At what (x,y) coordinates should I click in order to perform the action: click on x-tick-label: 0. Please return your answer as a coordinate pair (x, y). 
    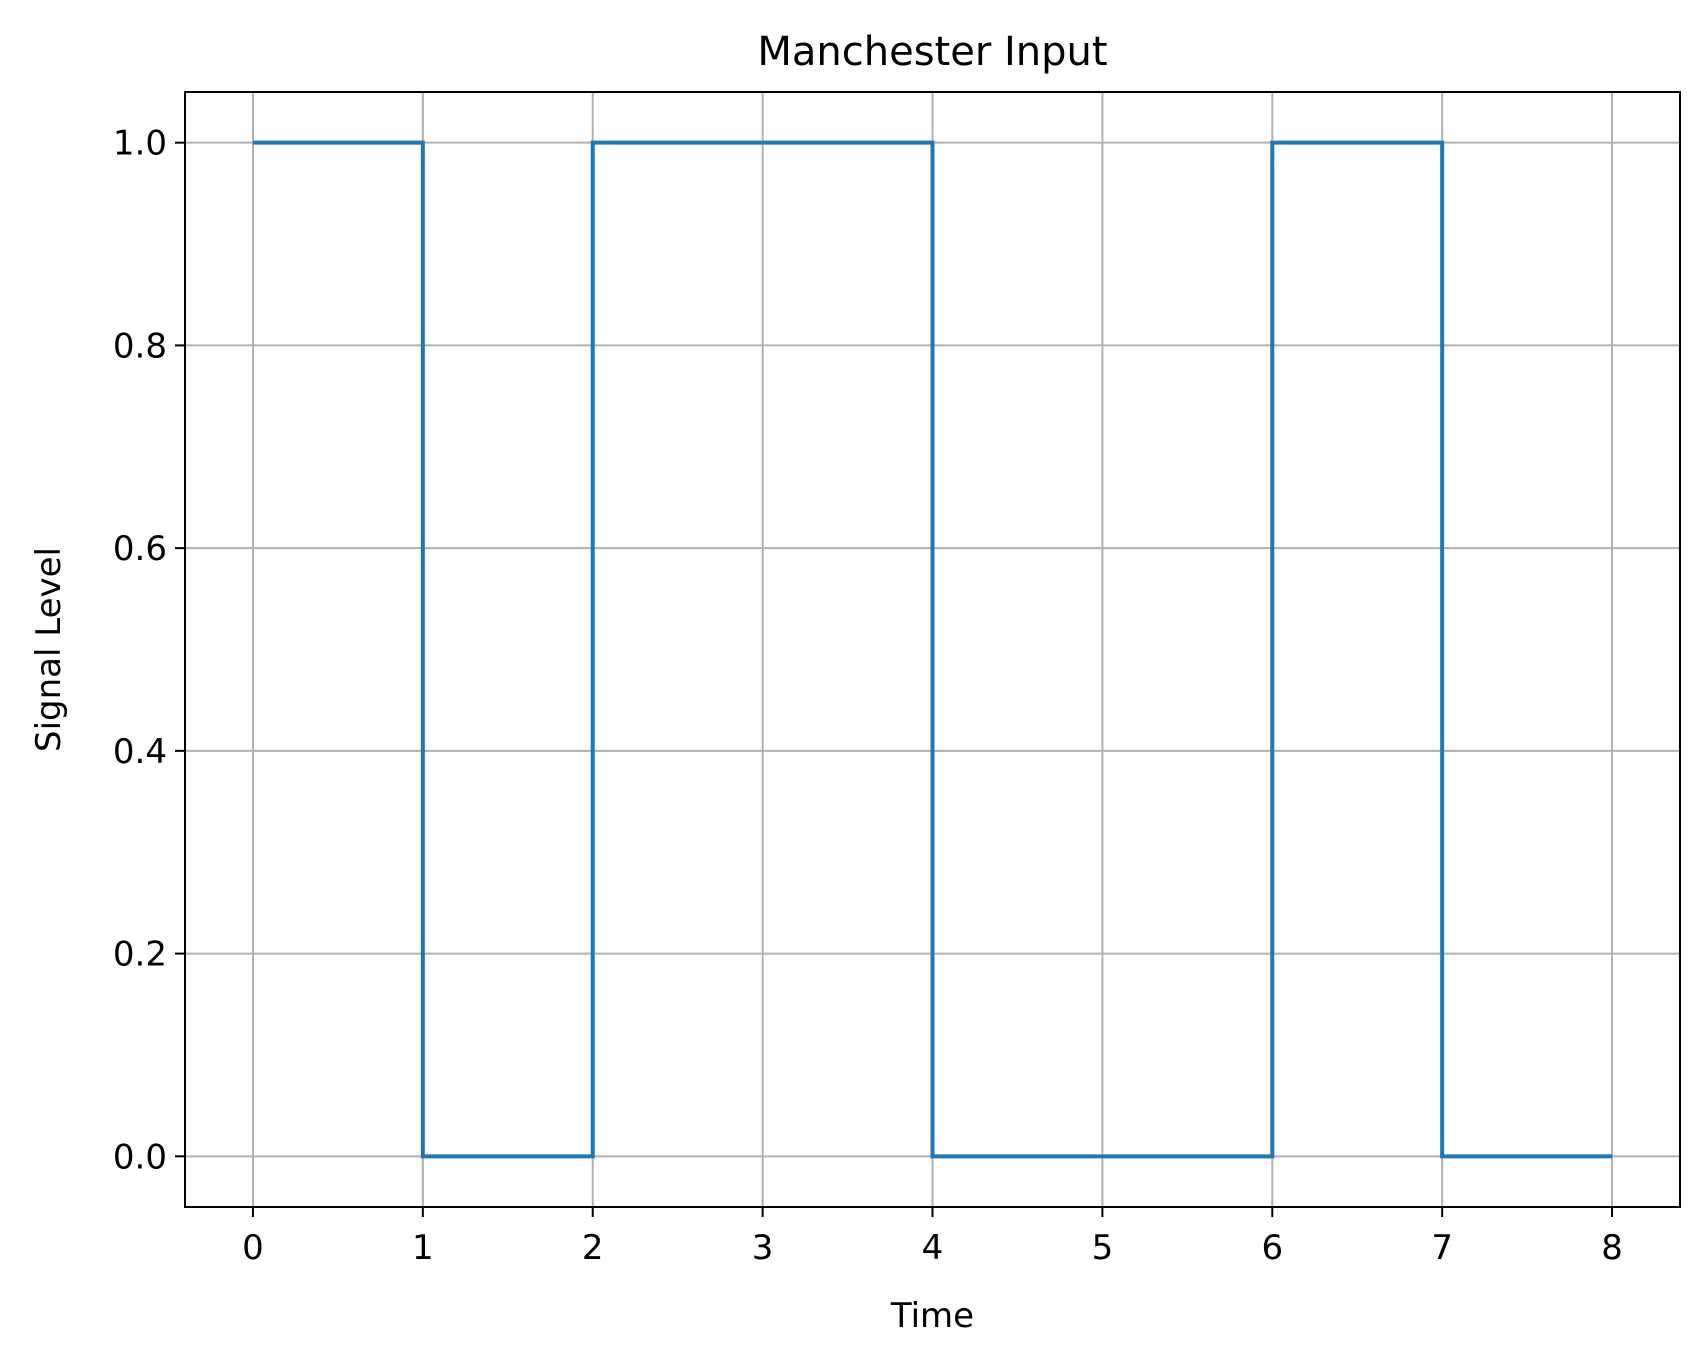
    Looking at the image, I should click on (253, 1248).